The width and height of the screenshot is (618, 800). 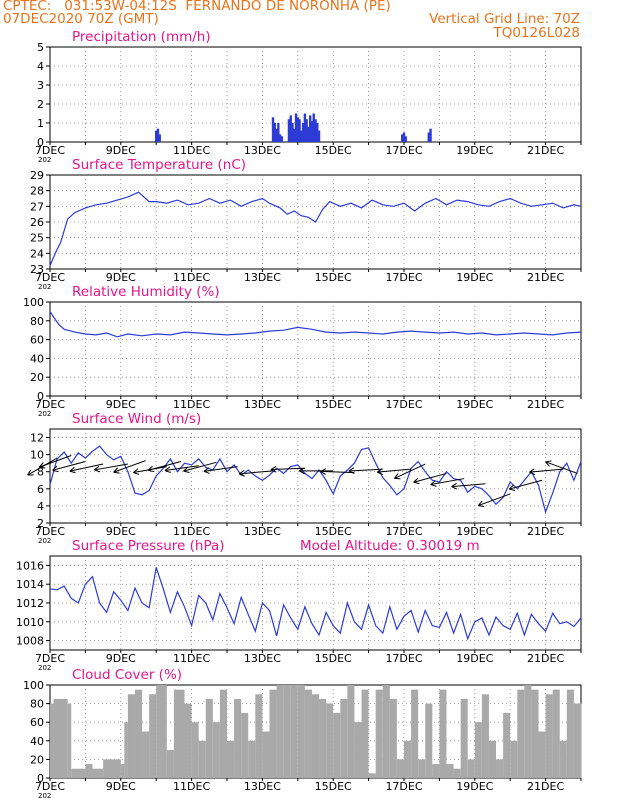 What do you see at coordinates (40, 104) in the screenshot?
I see `y-tick-label: 2` at bounding box center [40, 104].